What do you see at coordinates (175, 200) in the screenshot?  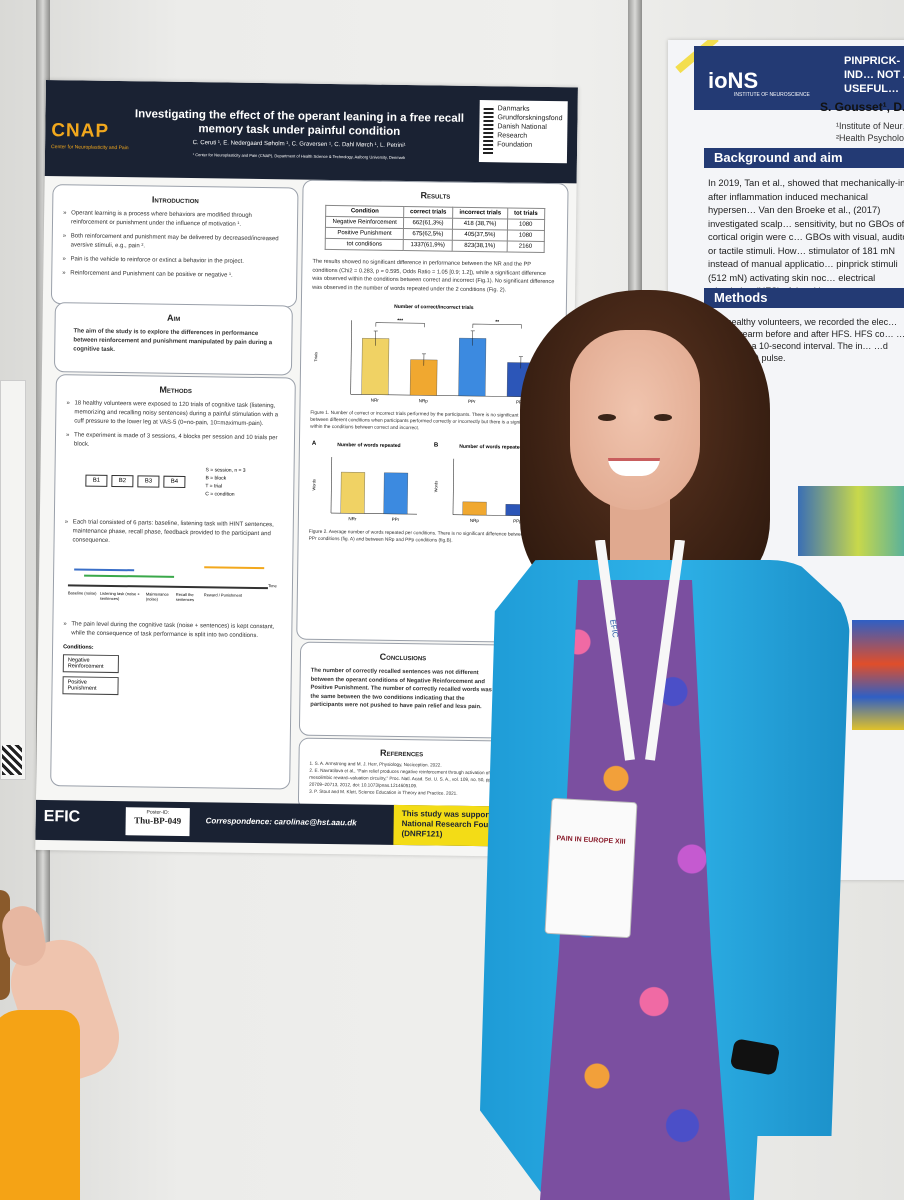 I see `introduction-title: Introduction` at bounding box center [175, 200].